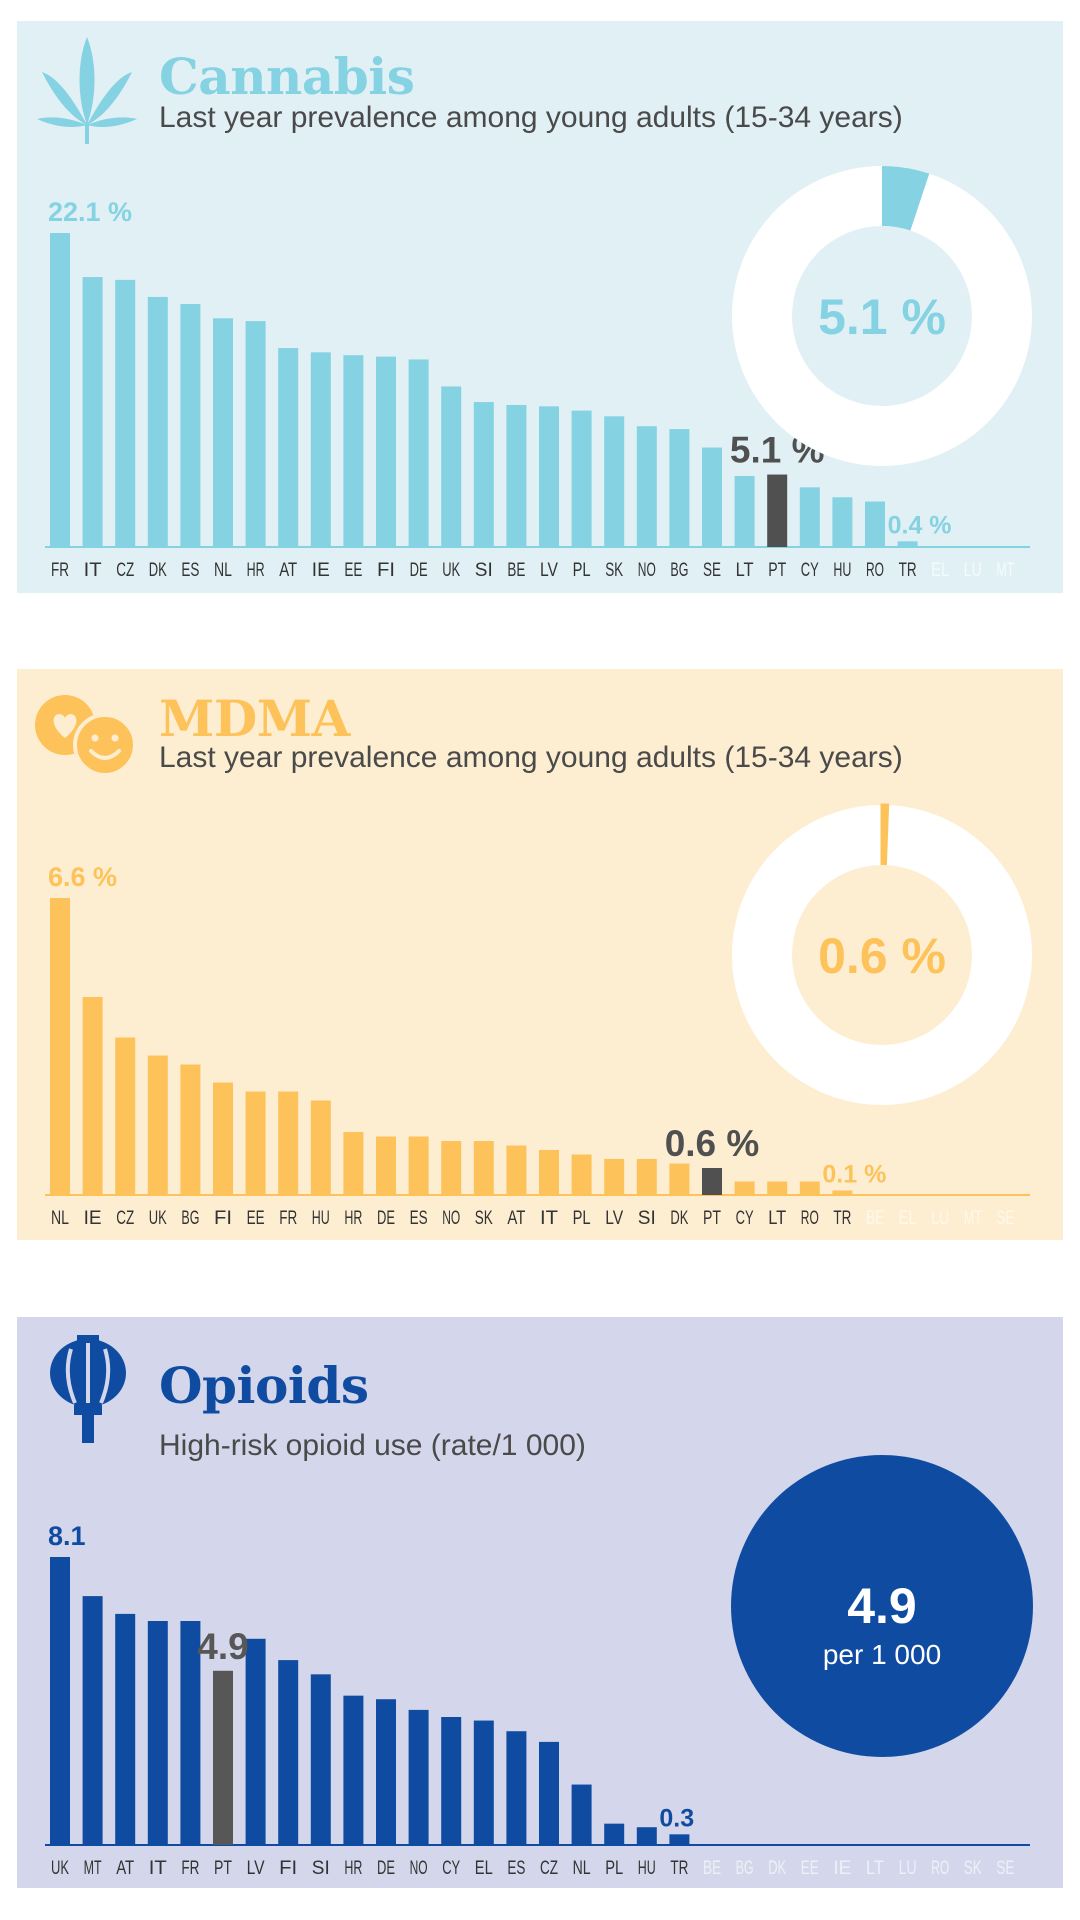  I want to click on cannabis-title: Cannabis, so click(287, 76).